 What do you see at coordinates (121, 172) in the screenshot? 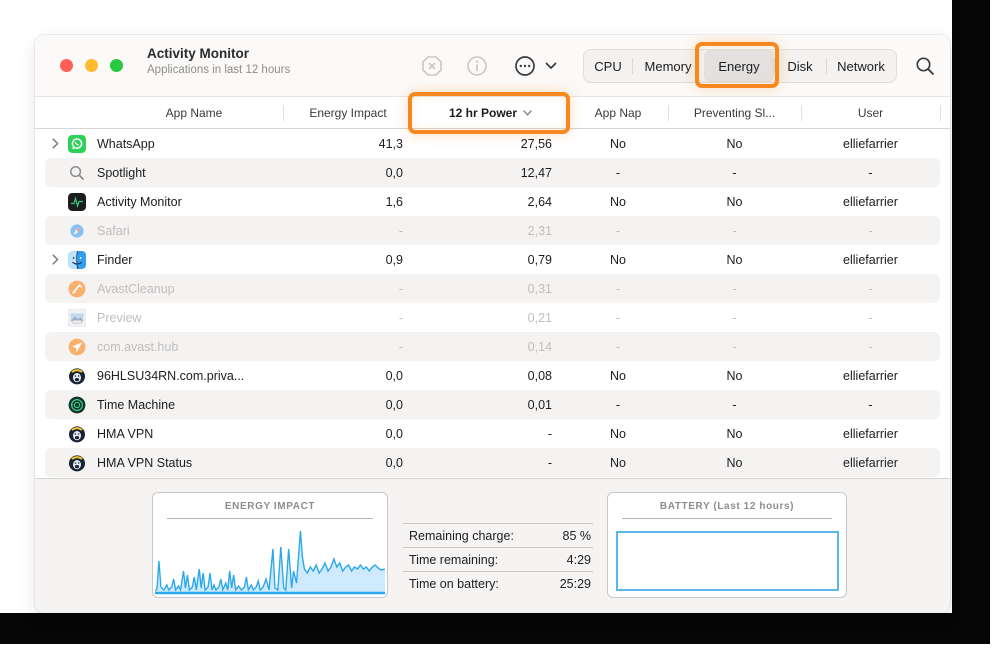
I see `app-name-cell: Spotlight` at bounding box center [121, 172].